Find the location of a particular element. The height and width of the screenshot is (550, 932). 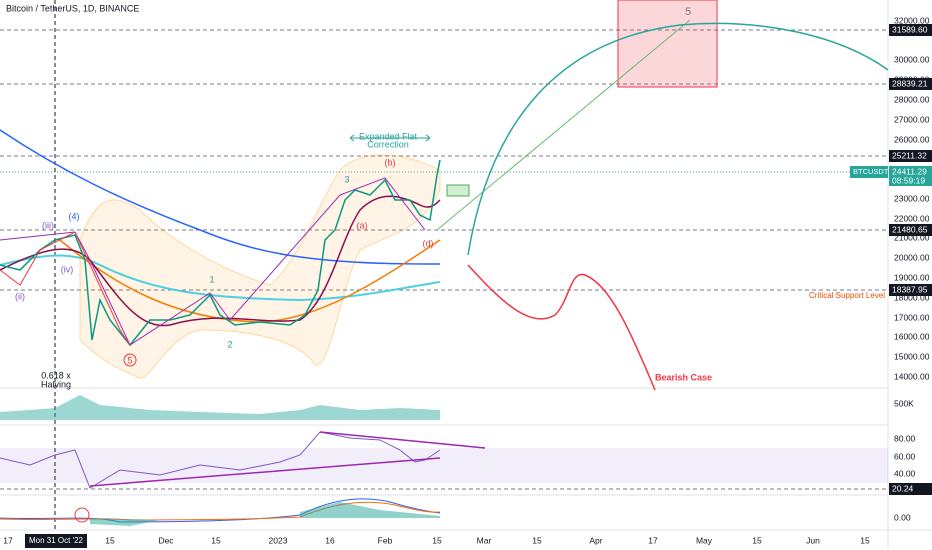

label: Expanded Flat is located at coordinates (388, 136).